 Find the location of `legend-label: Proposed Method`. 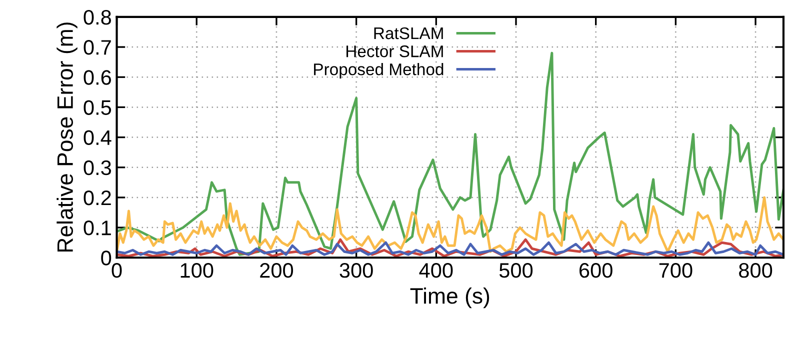

legend-label: Proposed Method is located at coordinates (379, 71).